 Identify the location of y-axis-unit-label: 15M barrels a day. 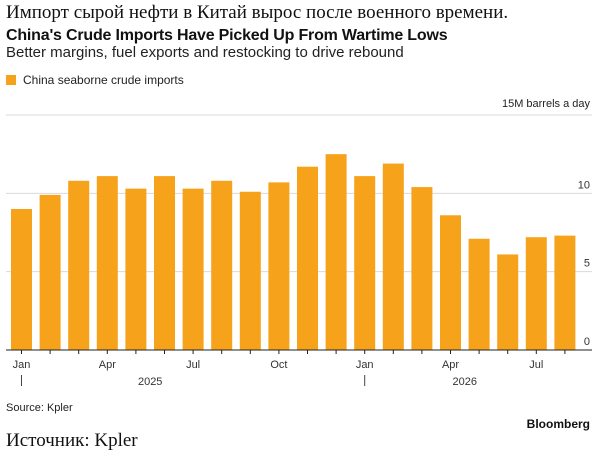
(546, 104).